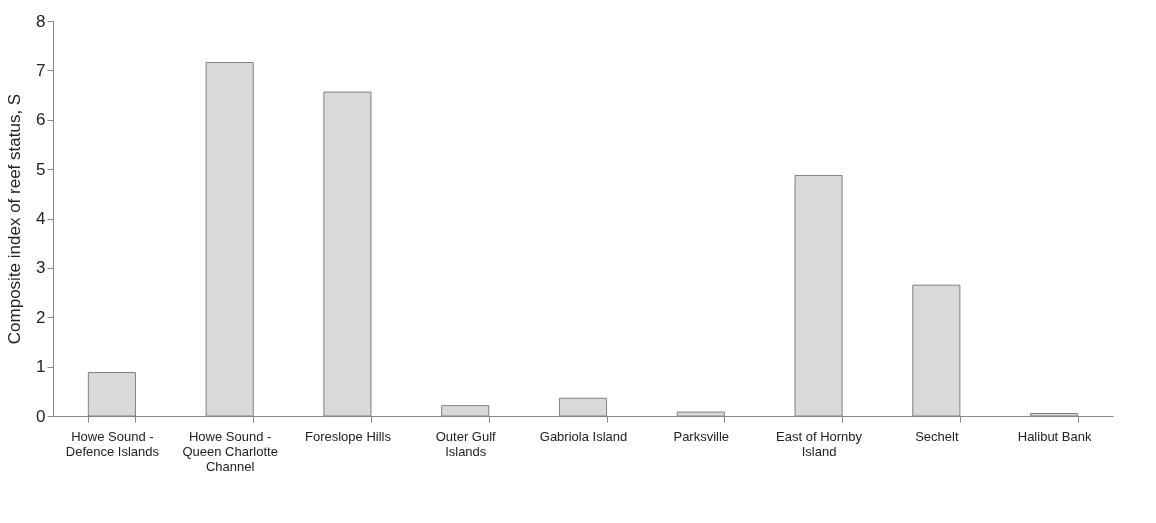 The height and width of the screenshot is (523, 1156). What do you see at coordinates (41, 169) in the screenshot?
I see `y-tick-label: 5` at bounding box center [41, 169].